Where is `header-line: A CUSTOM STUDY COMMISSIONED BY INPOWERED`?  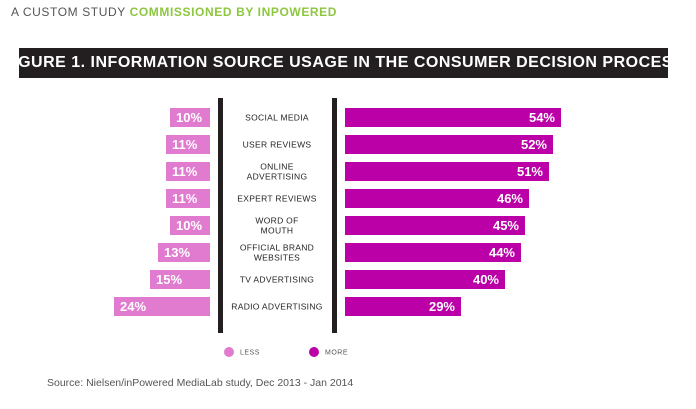
header-line: A CUSTOM STUDY COMMISSIONED BY INPOWERED is located at coordinates (174, 12).